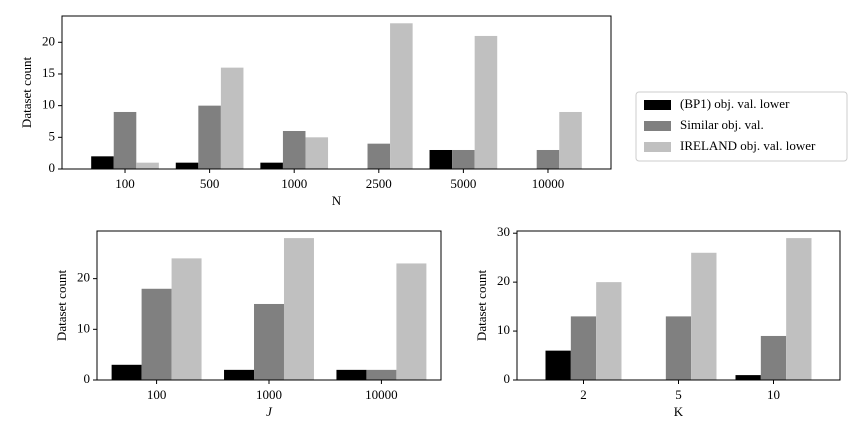 The height and width of the screenshot is (442, 851). What do you see at coordinates (735, 103) in the screenshot?
I see `legend-label: (BP1) obj. val. lower` at bounding box center [735, 103].